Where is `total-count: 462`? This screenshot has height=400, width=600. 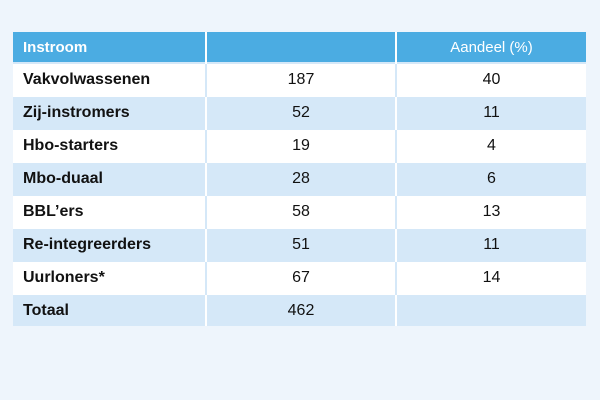 total-count: 462 is located at coordinates (301, 309).